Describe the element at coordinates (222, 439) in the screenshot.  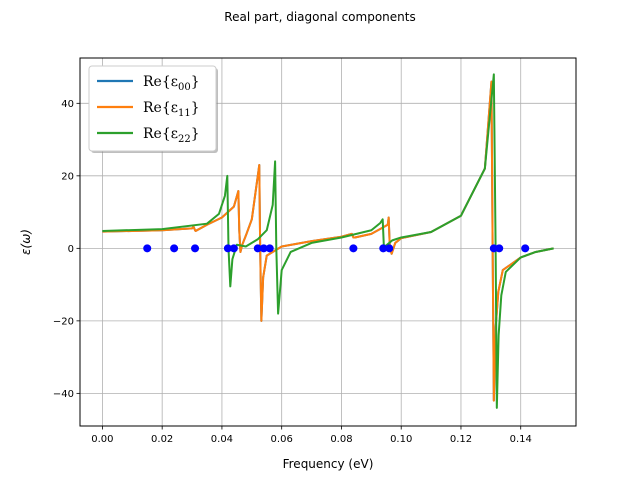
I see `x-tick-label: 0.04` at that location.